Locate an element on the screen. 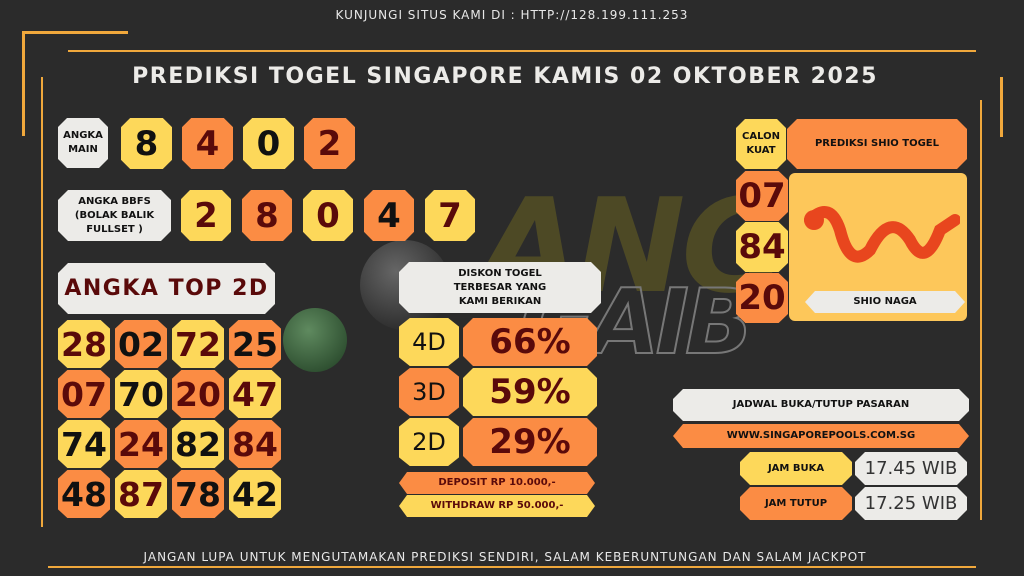 Image resolution: width=1024 pixels, height=576 pixels. top2d-number: 82 is located at coordinates (198, 444).